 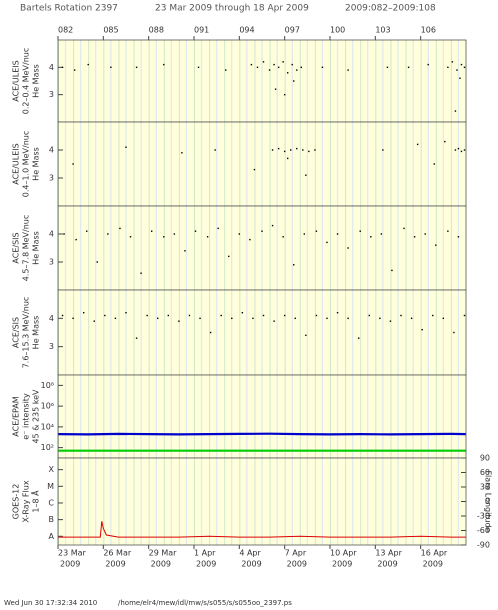 I want to click on y-tick-label: X, so click(x=52, y=469).